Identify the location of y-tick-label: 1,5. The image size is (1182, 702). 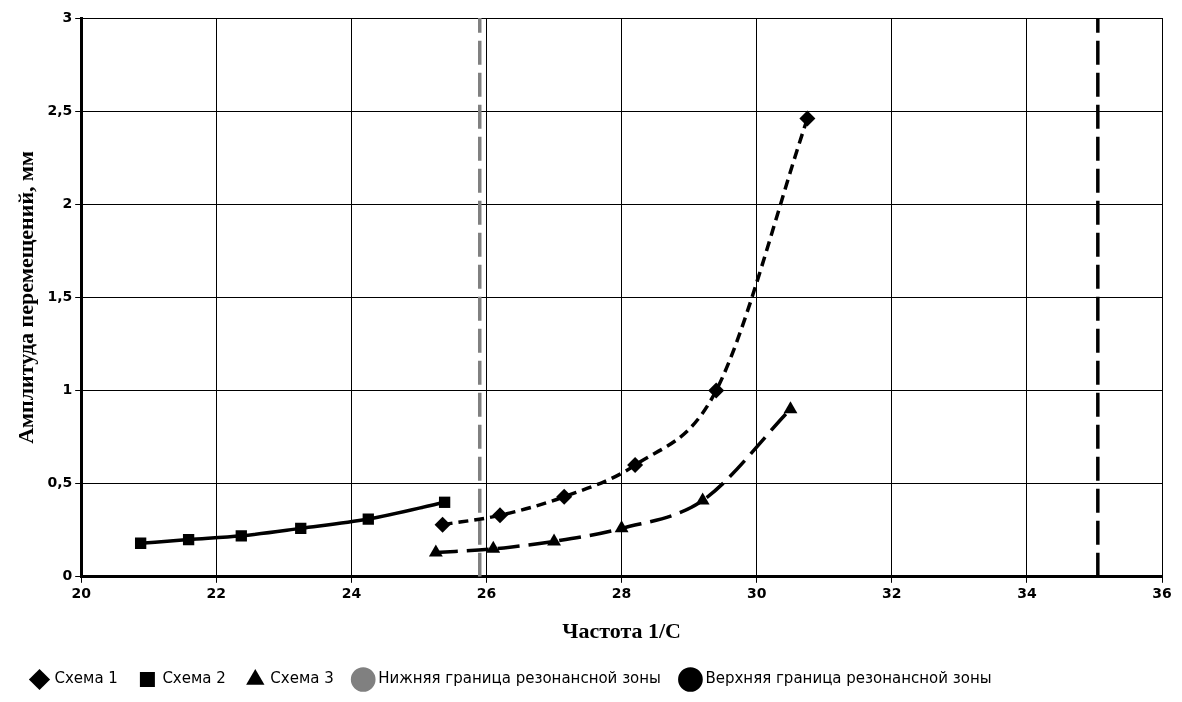
(60, 296).